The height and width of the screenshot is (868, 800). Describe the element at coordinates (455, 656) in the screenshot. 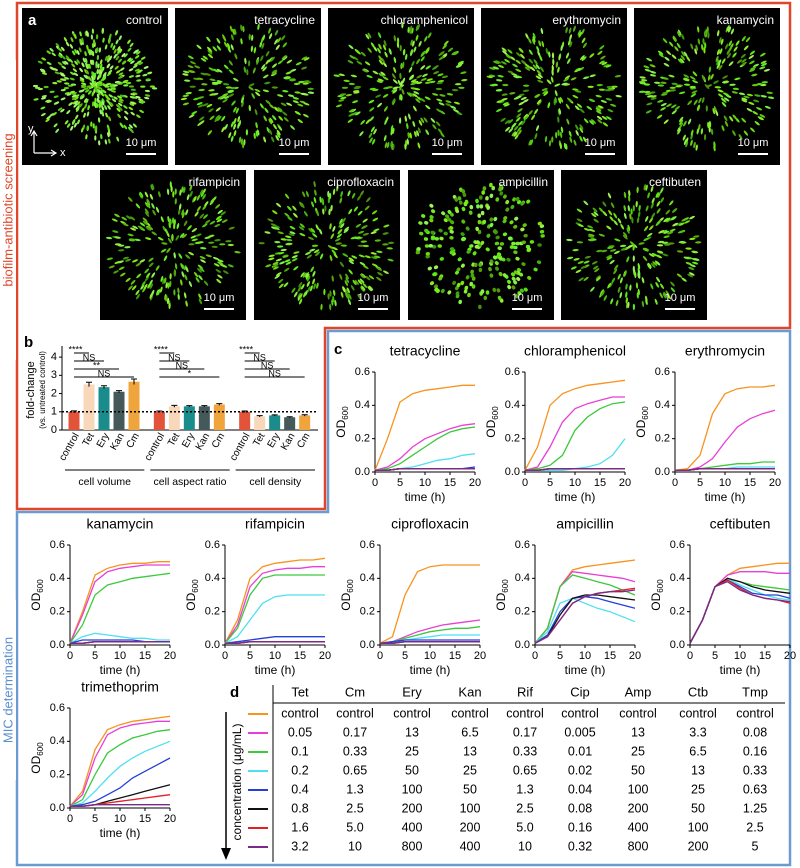

I see `x-tick-label: 15` at that location.